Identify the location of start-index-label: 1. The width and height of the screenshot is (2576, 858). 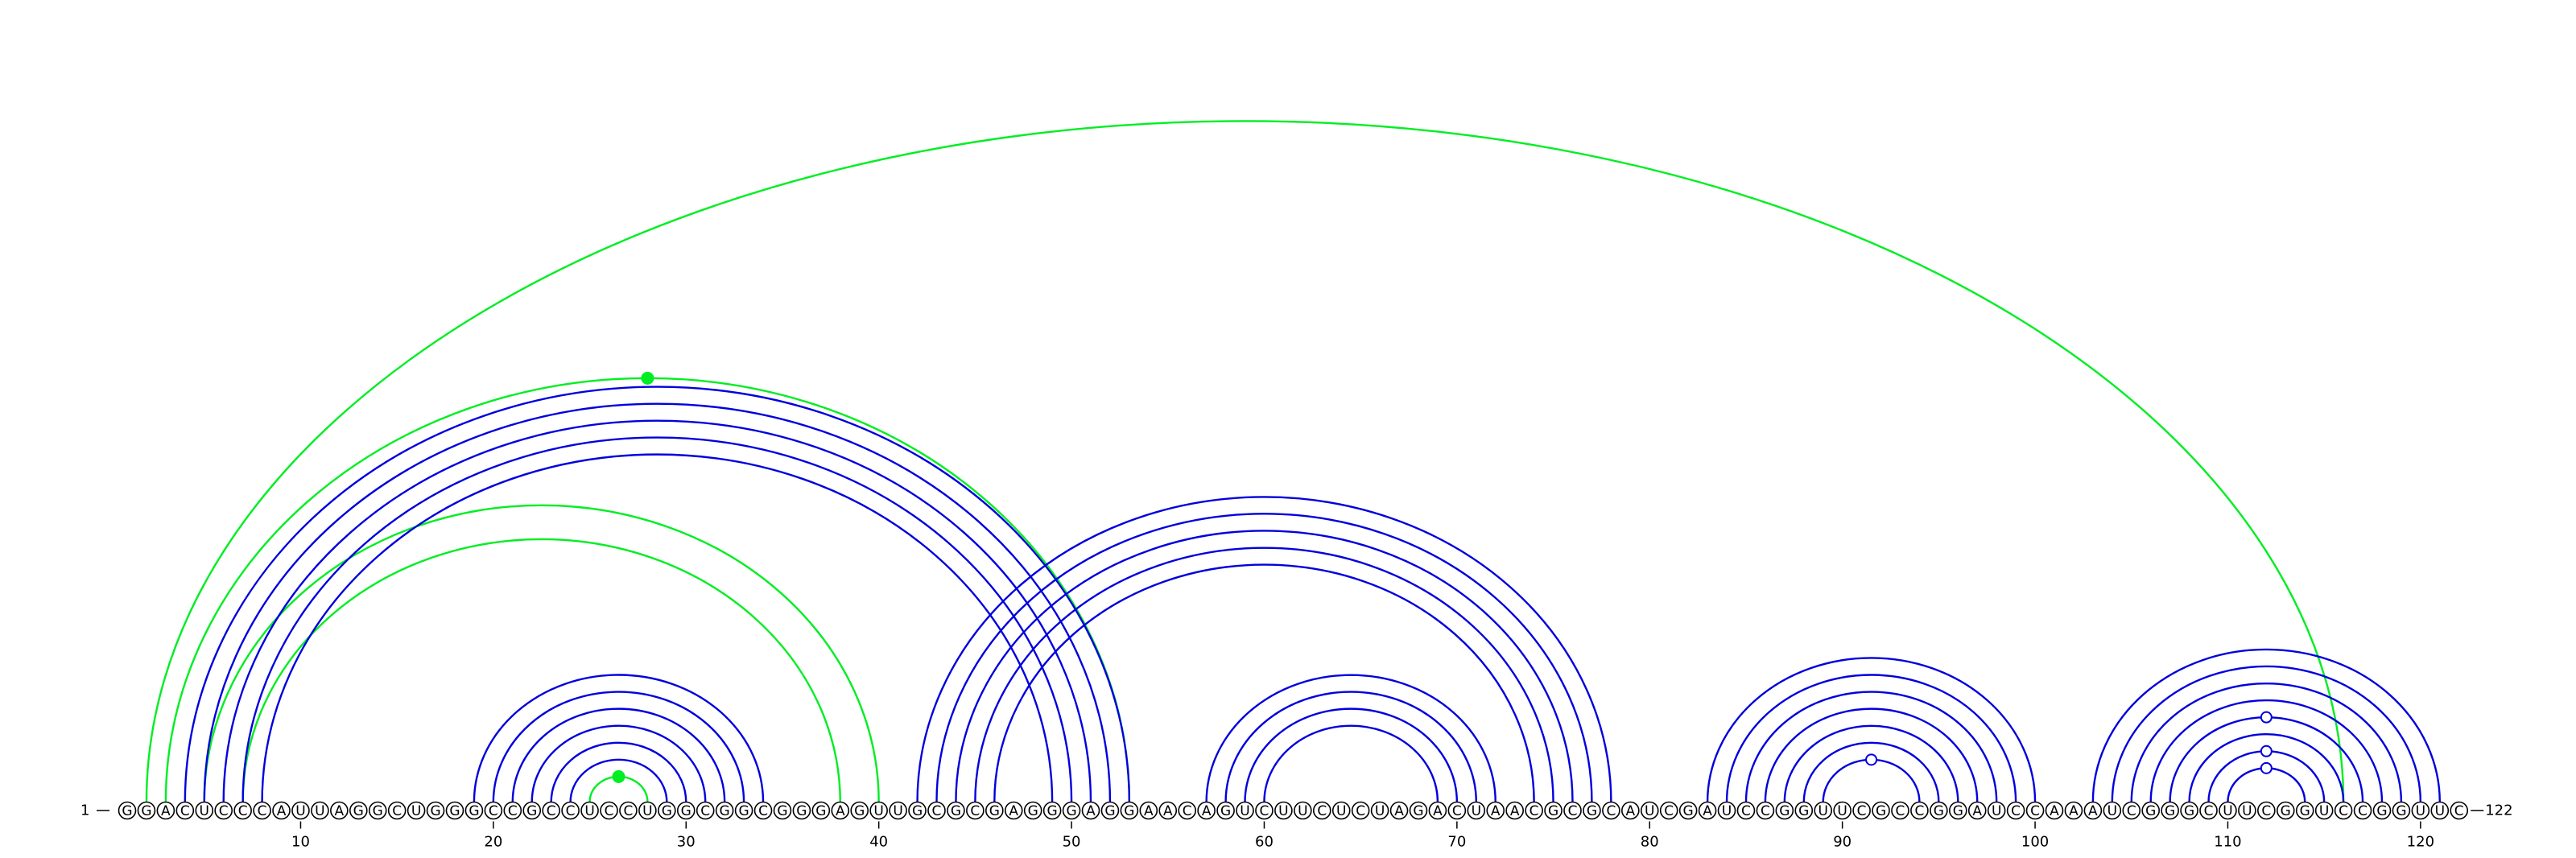
(84, 811).